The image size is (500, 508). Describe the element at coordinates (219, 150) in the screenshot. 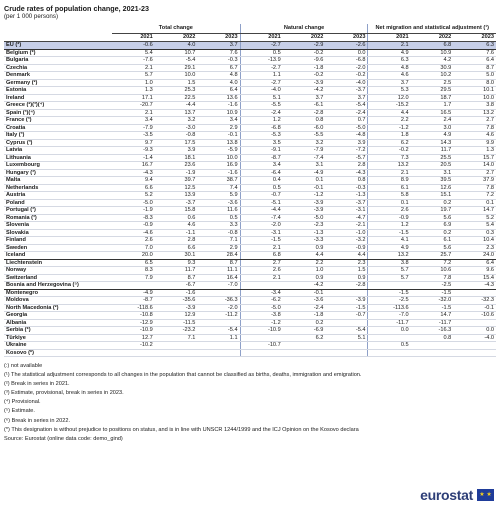

I see `value-cell: -5.9` at that location.